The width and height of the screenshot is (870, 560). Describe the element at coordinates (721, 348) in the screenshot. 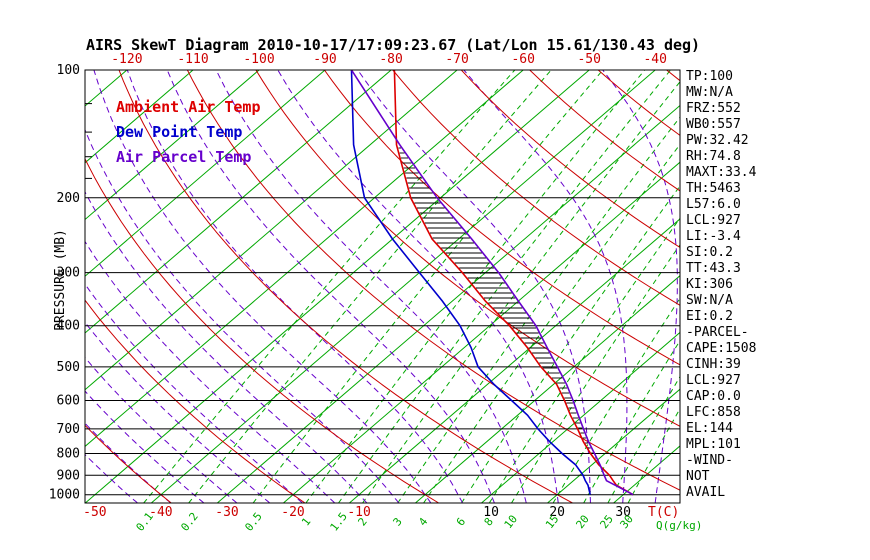

I see `stat-cape: CAPE:1508` at that location.